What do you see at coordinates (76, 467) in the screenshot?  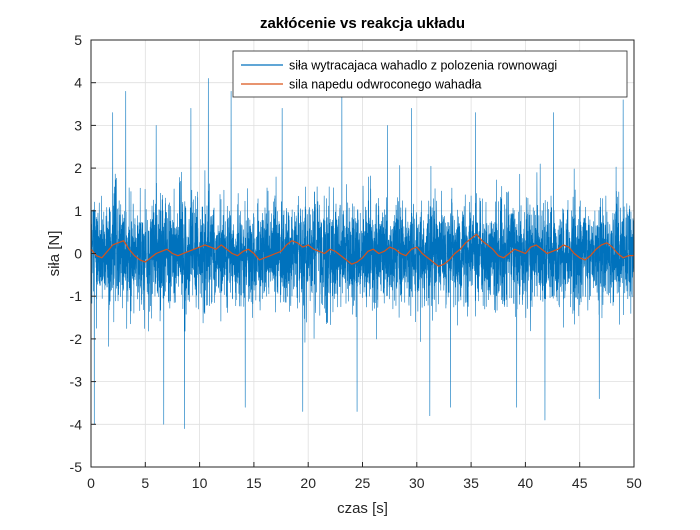 I see `y-tick-label: -5` at bounding box center [76, 467].